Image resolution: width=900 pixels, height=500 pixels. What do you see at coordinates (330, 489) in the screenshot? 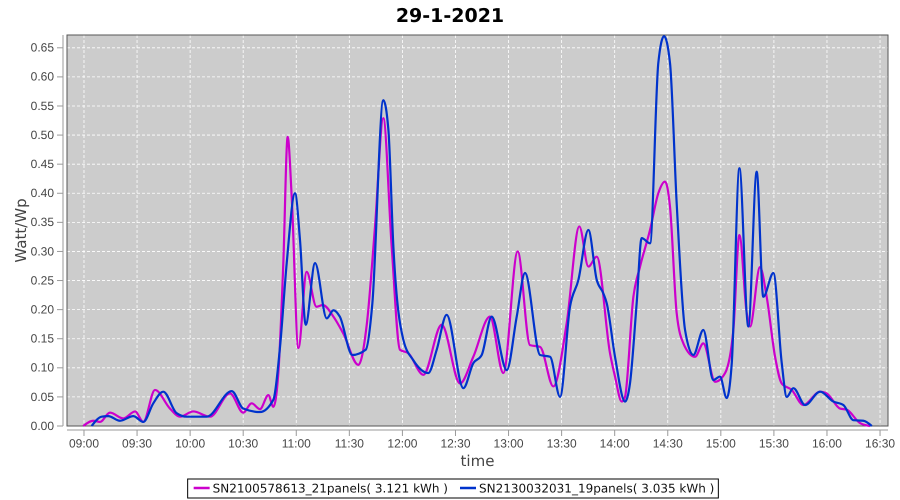
I see `legend-label: SN2100578613_21panels( 3.121 kWh )` at bounding box center [330, 489].